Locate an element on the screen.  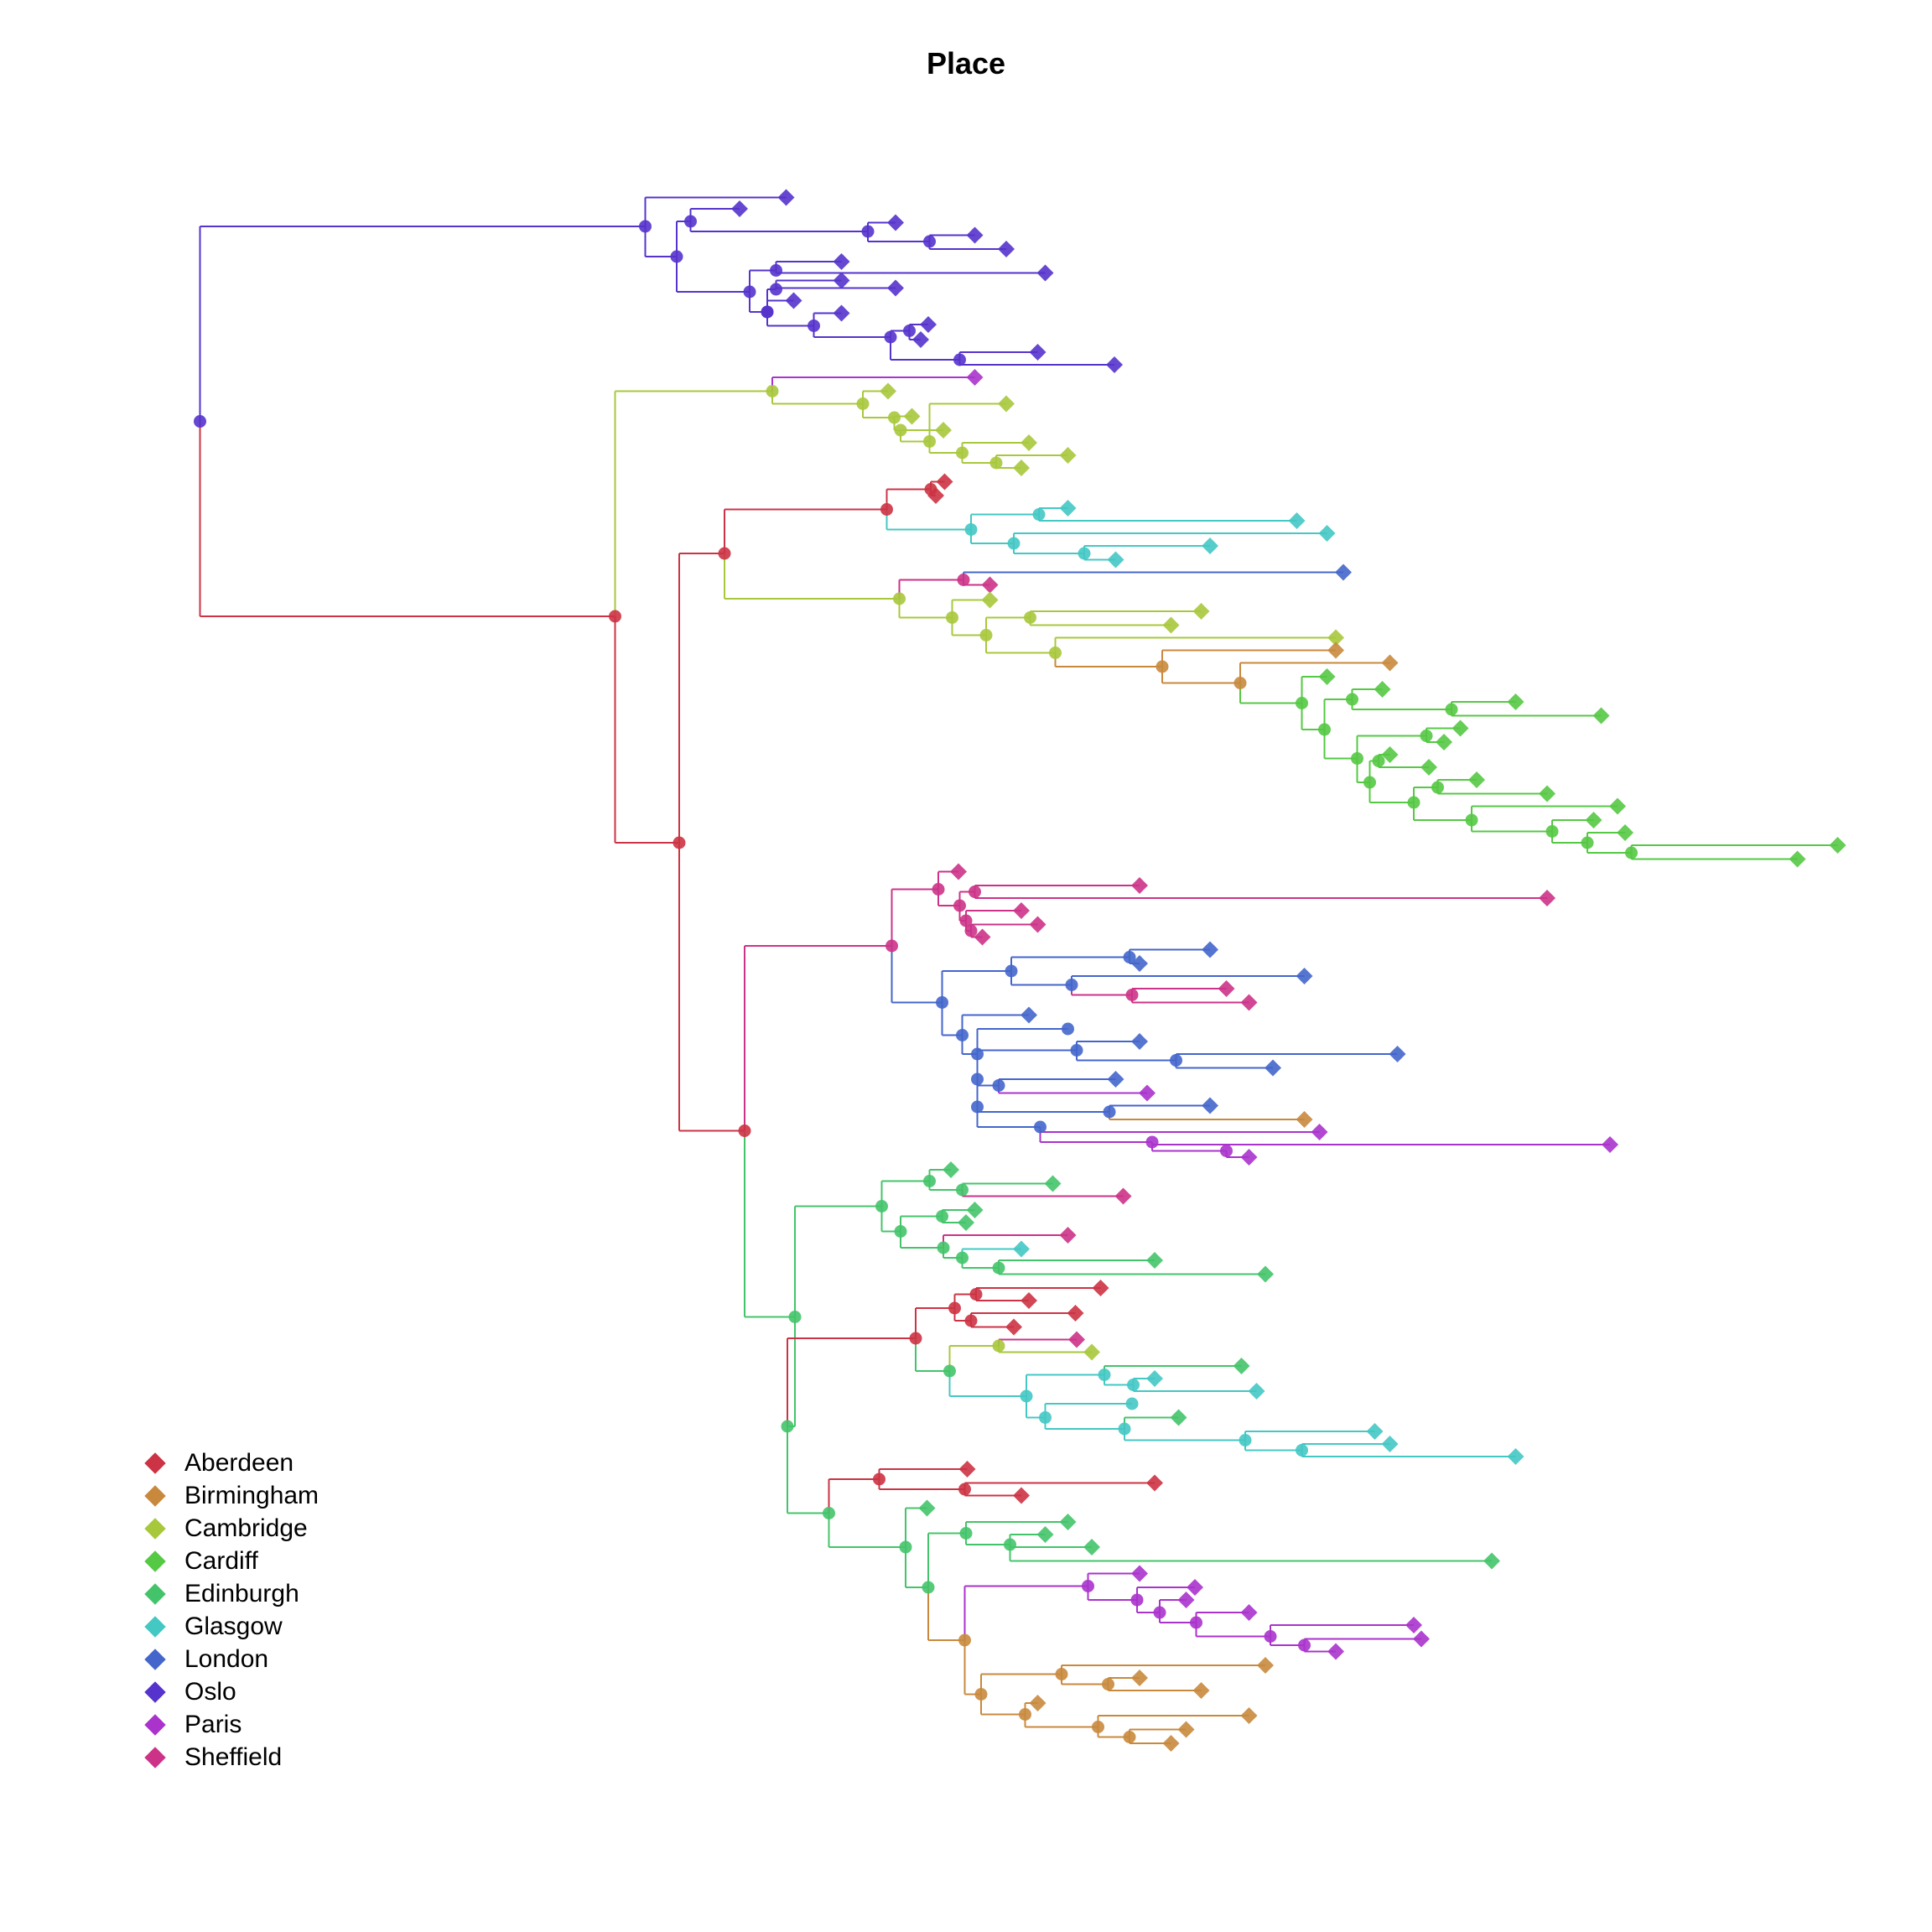
chart-title: Place is located at coordinates (966, 63).